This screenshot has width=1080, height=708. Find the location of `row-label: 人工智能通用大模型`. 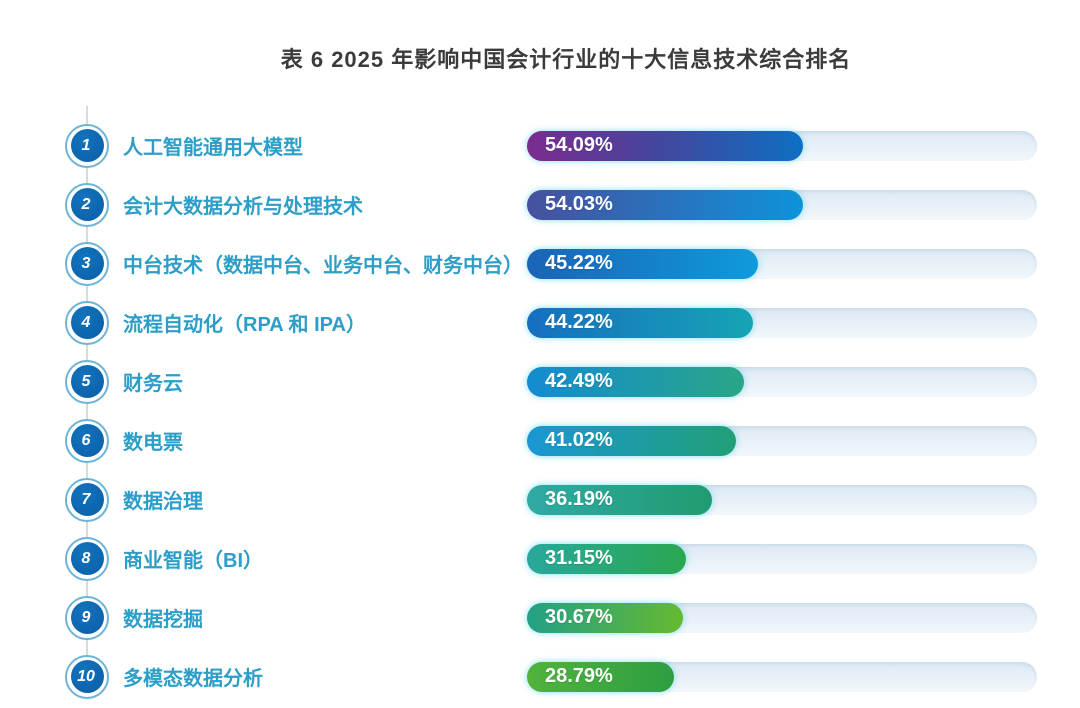

row-label: 人工智能通用大模型 is located at coordinates (213, 148).